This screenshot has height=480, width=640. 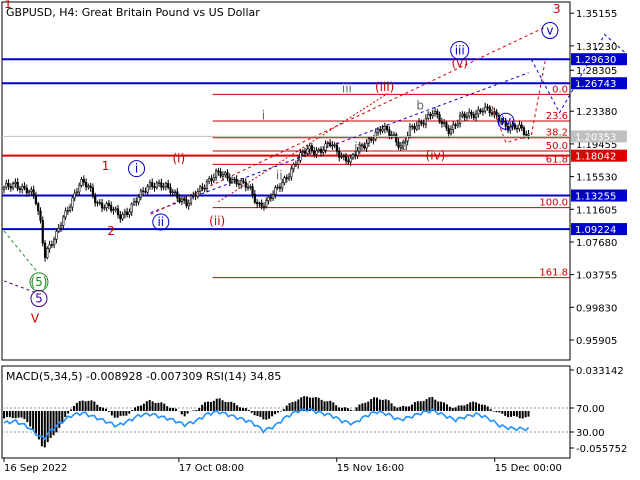 What do you see at coordinates (596, 112) in the screenshot?
I see `price-tick-label: 1.23380` at bounding box center [596, 112].